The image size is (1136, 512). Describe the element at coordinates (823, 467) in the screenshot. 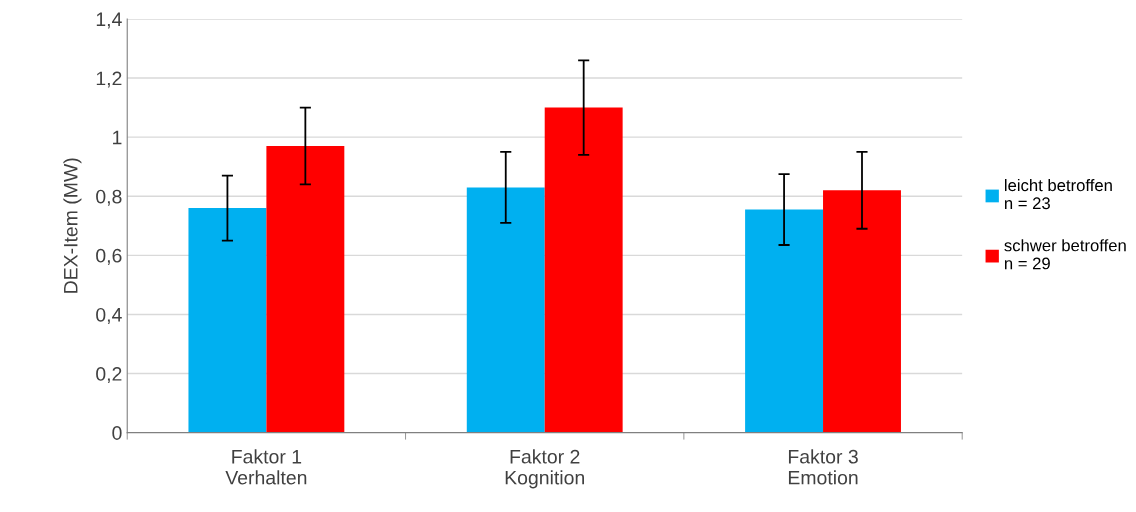

I see `x-tick-label: Faktor 3 Emotion` at that location.